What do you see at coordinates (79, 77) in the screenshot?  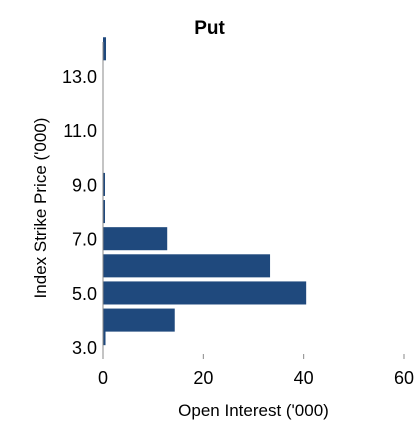 I see `y-tick-label: 13.0` at bounding box center [79, 77].